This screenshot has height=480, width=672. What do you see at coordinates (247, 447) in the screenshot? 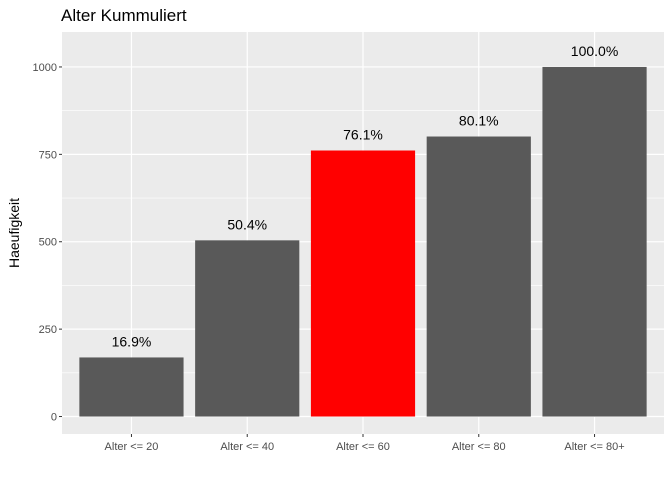
I see `x-tick-label: Alter <= 40` at bounding box center [247, 447].